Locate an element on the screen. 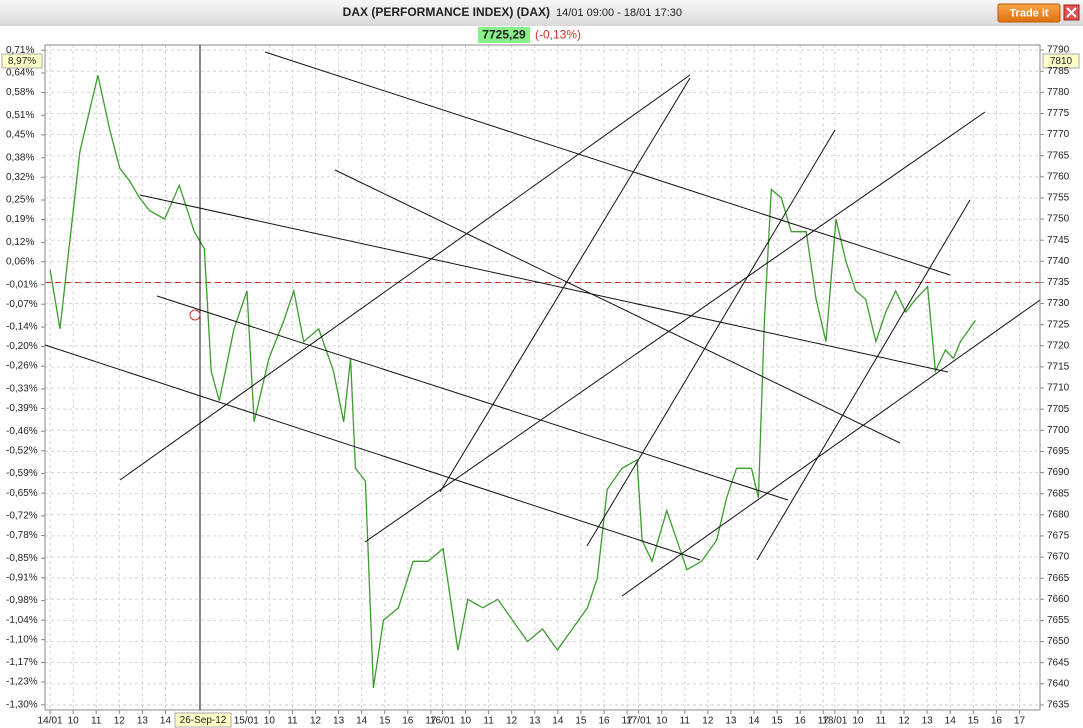 Image resolution: width=1083 pixels, height=728 pixels. y2-tick-label: 0,19% is located at coordinates (20, 219).